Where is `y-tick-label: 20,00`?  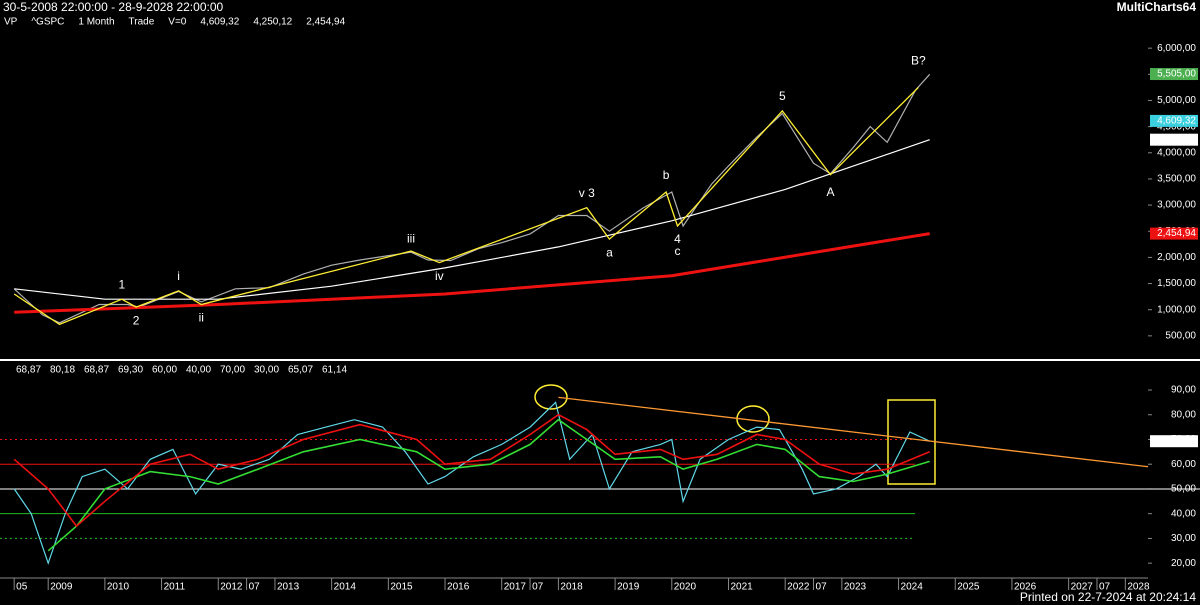 y-tick-label: 20,00 is located at coordinates (1183, 563).